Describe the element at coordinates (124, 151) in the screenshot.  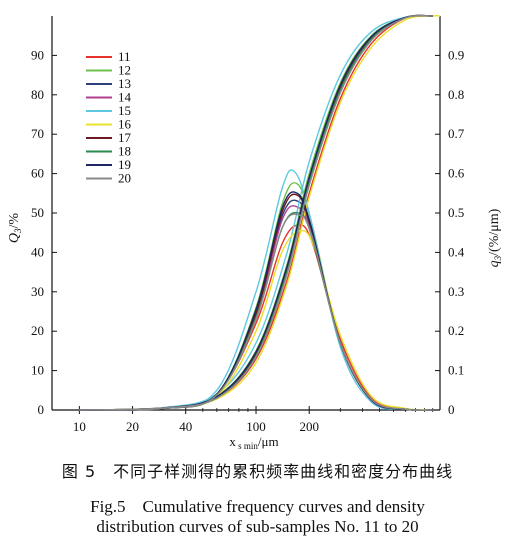
I see `legend-label-18: 18` at that location.